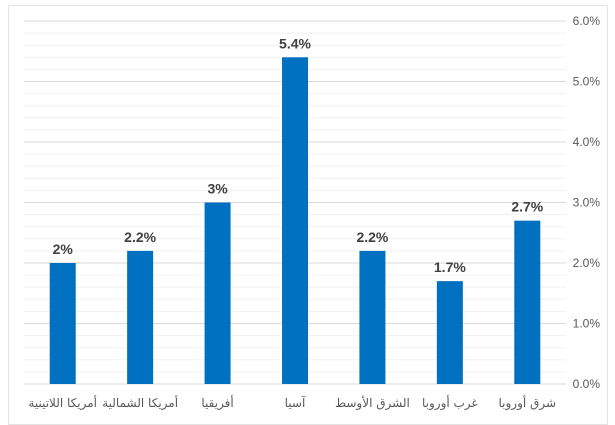 This screenshot has height=425, width=615. I want to click on x-tick-label: شرق أوروبا, so click(528, 402).